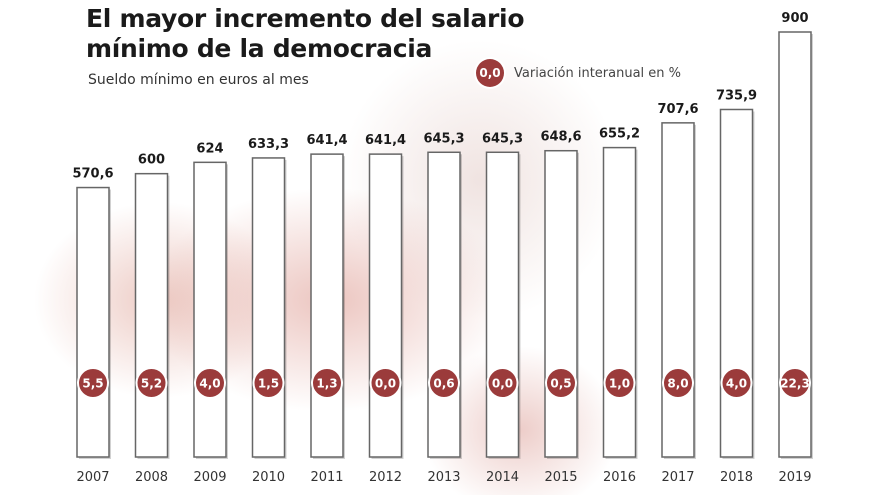 The height and width of the screenshot is (495, 880). What do you see at coordinates (92, 174) in the screenshot?
I see `value-label: 570,6` at bounding box center [92, 174].